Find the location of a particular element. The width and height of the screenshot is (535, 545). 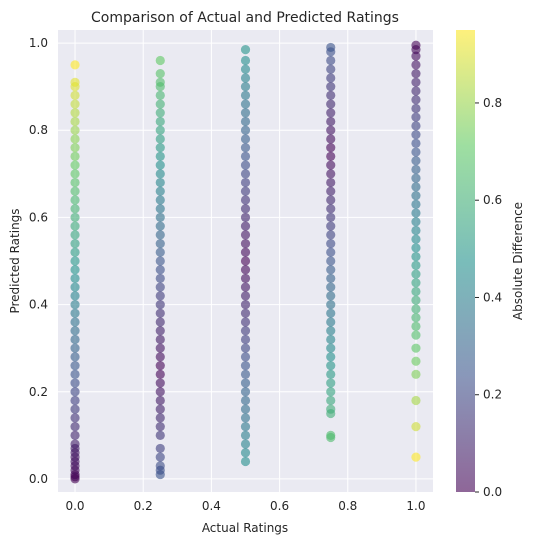

colorbar-tick-label: 0.4 is located at coordinates (492, 297).